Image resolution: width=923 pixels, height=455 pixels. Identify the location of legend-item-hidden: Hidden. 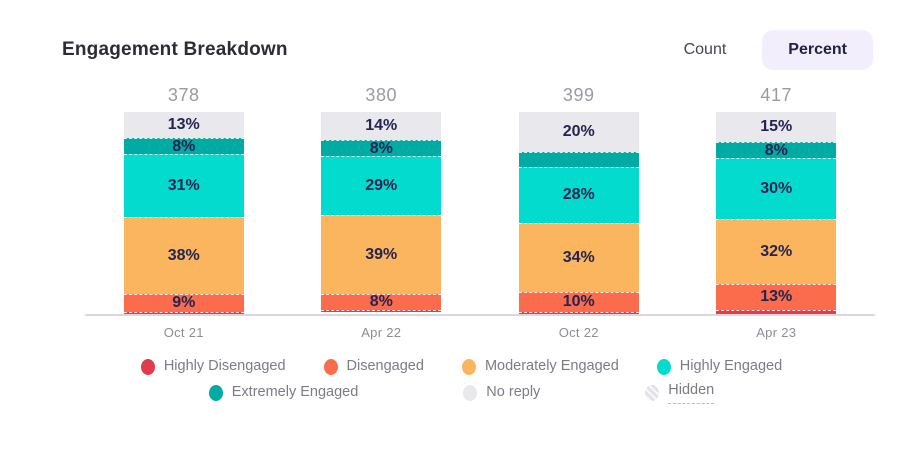
(680, 393).